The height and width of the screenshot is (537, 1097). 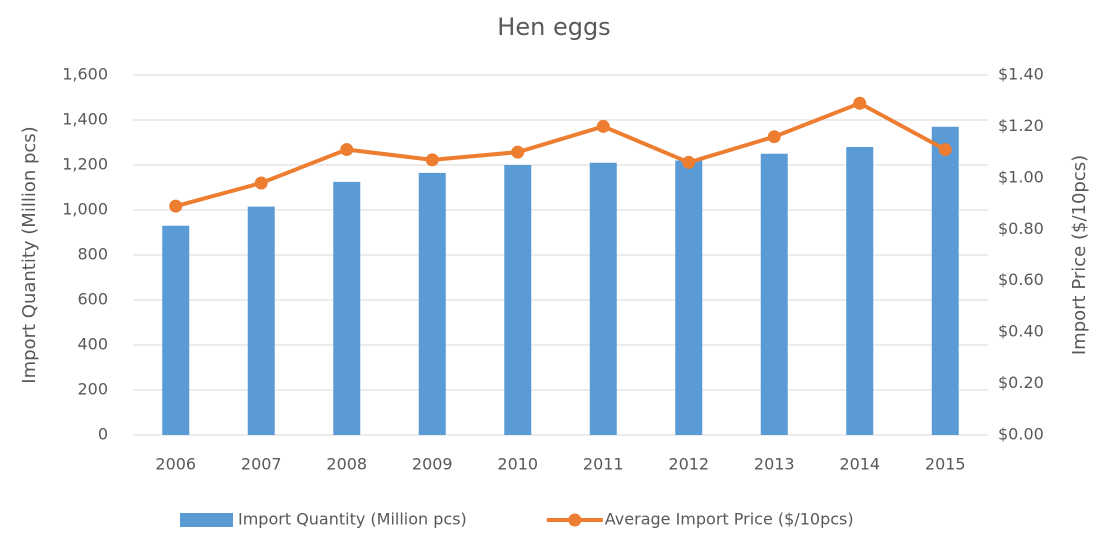 What do you see at coordinates (517, 464) in the screenshot?
I see `x-tick-label: 2010` at bounding box center [517, 464].